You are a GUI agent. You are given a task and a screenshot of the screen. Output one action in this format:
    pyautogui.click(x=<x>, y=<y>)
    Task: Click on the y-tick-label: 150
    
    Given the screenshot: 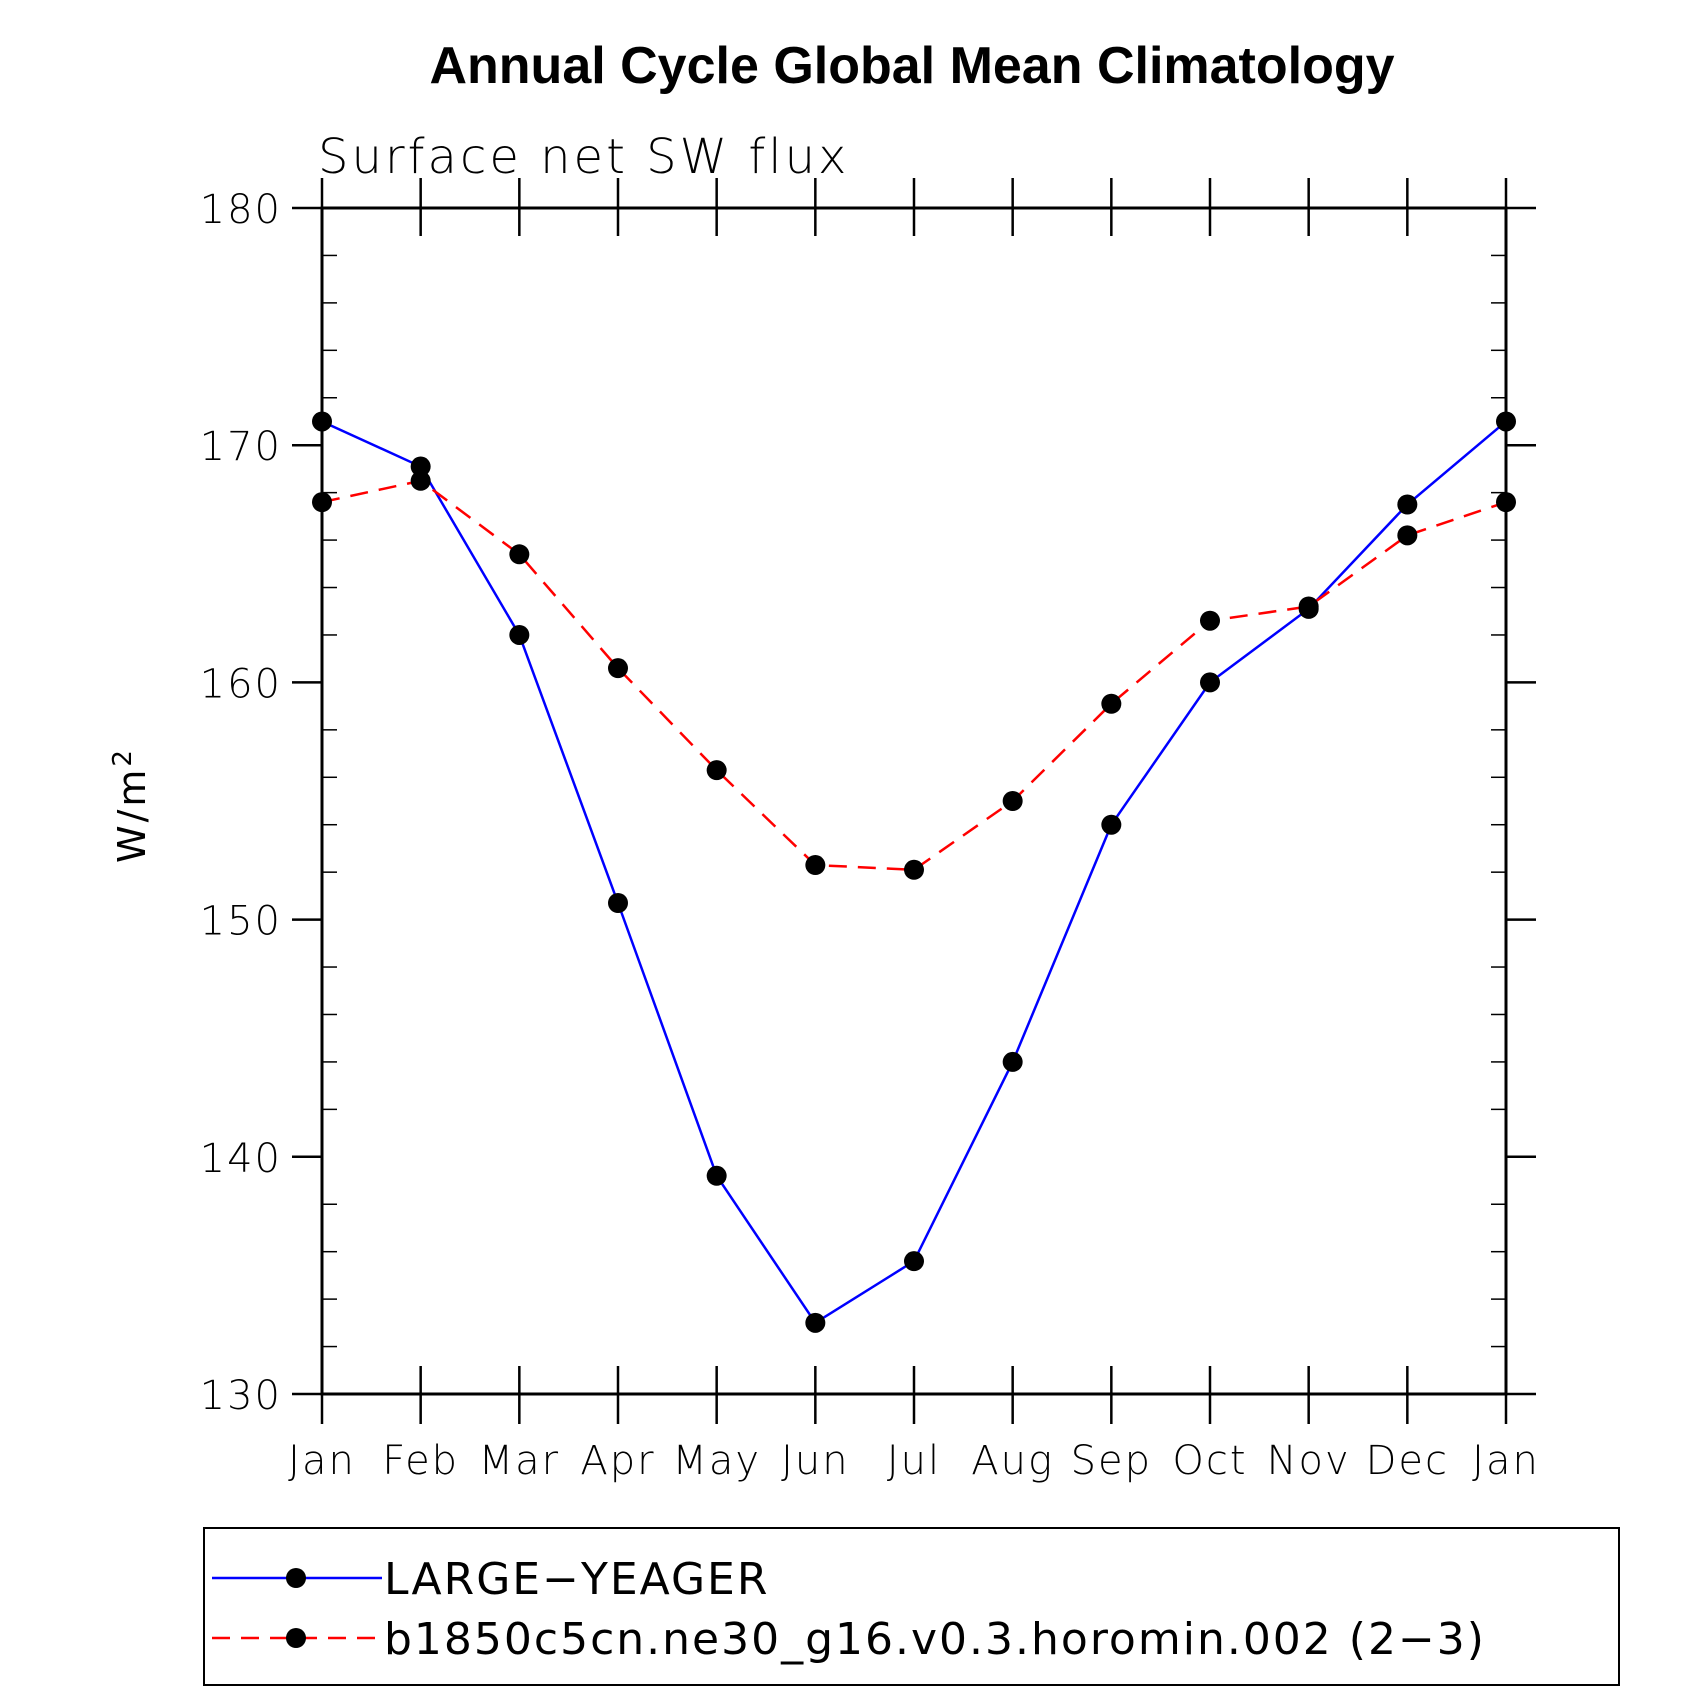 What is the action you would take?
    pyautogui.click(x=241, y=922)
    